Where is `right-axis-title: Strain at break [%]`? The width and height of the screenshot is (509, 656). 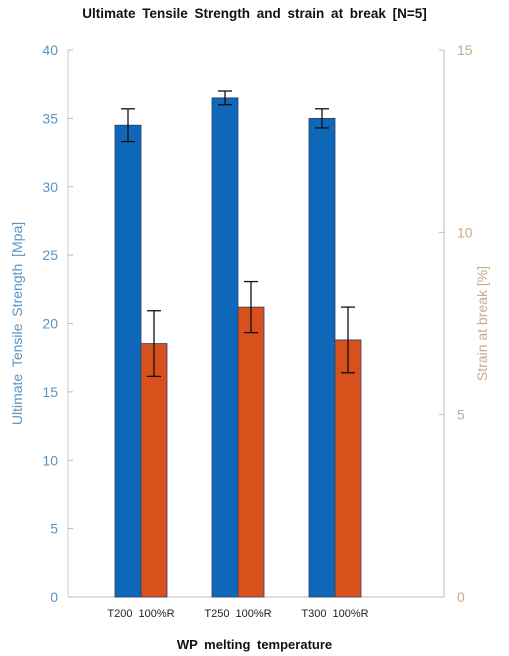
right-axis-title: Strain at break [%] is located at coordinates (482, 323).